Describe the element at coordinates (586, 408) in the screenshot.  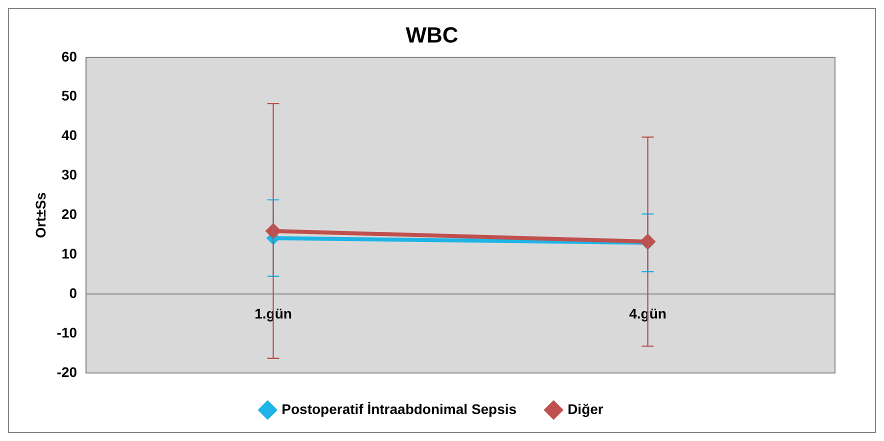
I see `legend-label: Diğer` at that location.